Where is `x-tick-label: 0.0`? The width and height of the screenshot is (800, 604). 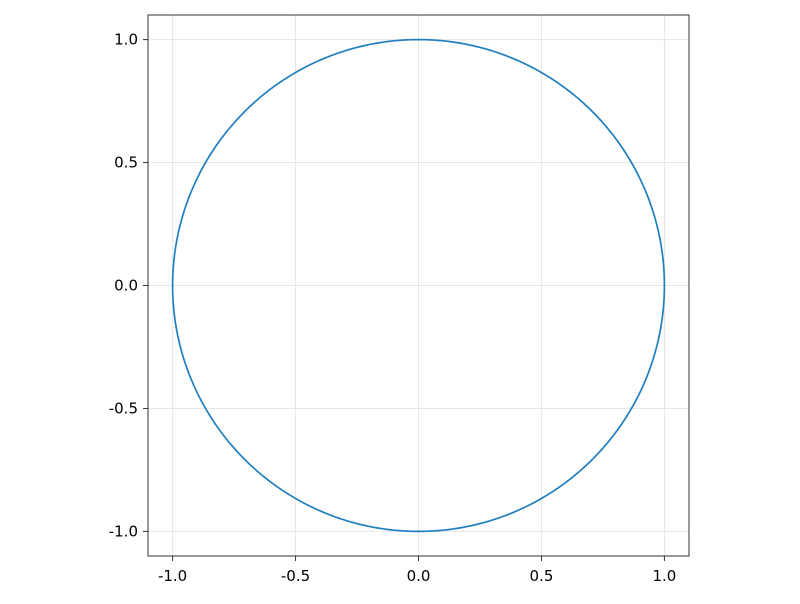
x-tick-label: 0.0 is located at coordinates (419, 576).